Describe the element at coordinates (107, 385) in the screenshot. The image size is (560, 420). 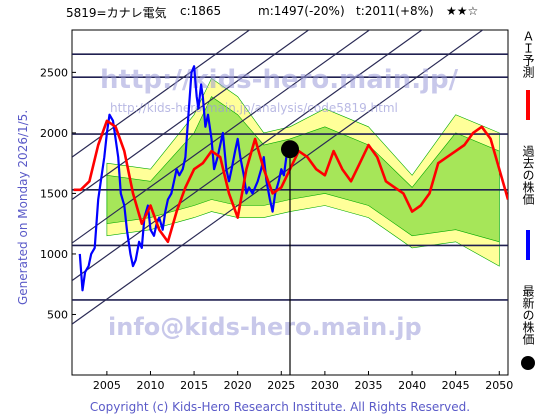
I see `x-tick-label: 2005` at that location.